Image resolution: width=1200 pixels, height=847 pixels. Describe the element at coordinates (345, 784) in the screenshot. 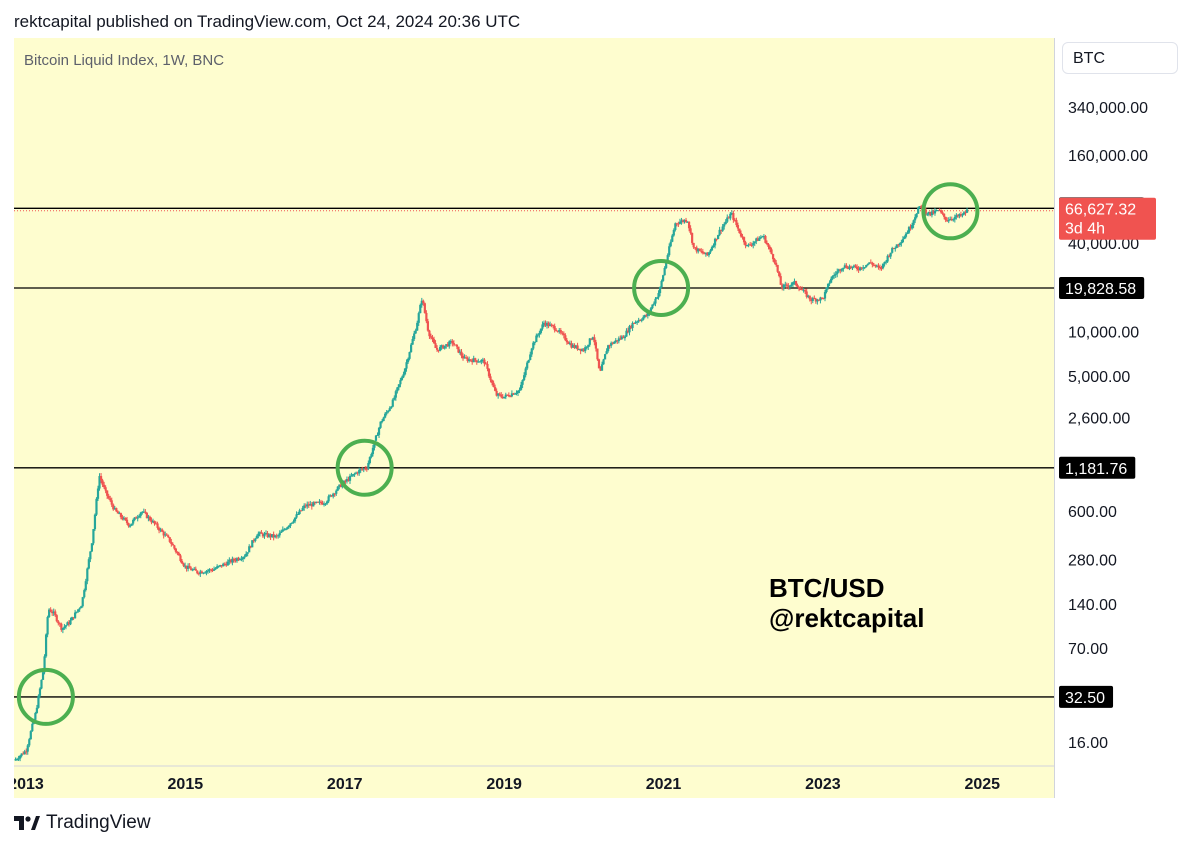

I see `x-tick-label: 2017` at that location.